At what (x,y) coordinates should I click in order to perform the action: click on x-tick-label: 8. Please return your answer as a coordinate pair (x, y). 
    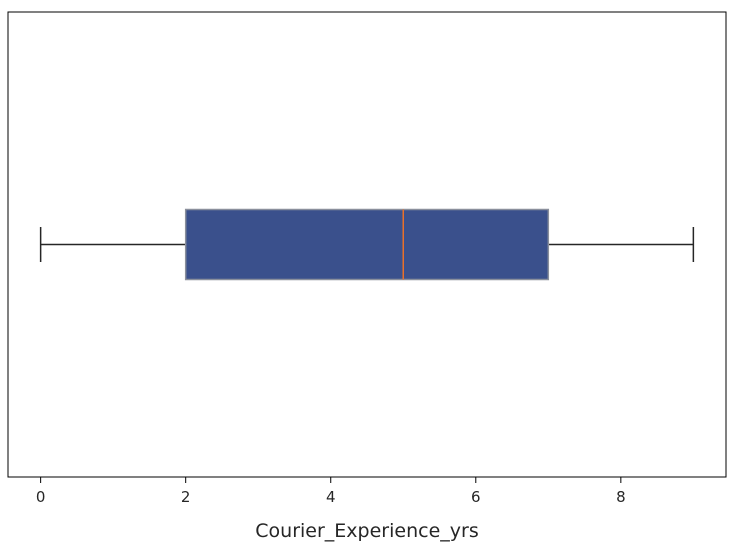
    Looking at the image, I should click on (621, 497).